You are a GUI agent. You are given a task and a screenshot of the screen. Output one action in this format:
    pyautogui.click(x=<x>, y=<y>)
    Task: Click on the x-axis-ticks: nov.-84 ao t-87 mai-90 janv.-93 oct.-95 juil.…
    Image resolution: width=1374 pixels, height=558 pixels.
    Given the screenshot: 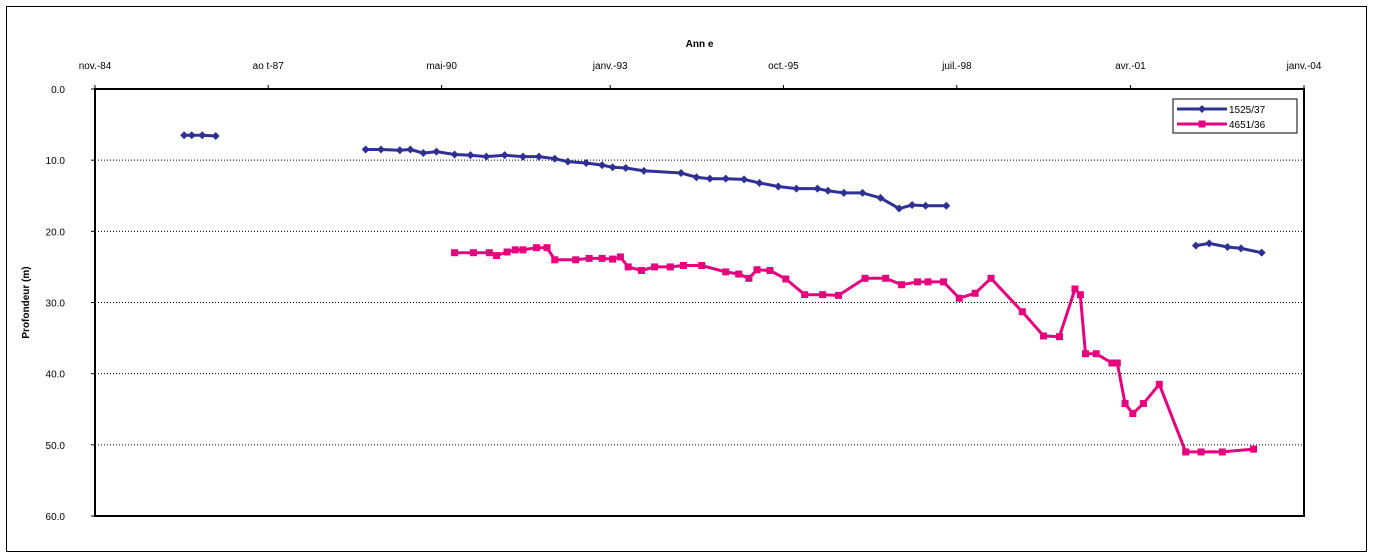 What is the action you would take?
    pyautogui.click(x=700, y=75)
    